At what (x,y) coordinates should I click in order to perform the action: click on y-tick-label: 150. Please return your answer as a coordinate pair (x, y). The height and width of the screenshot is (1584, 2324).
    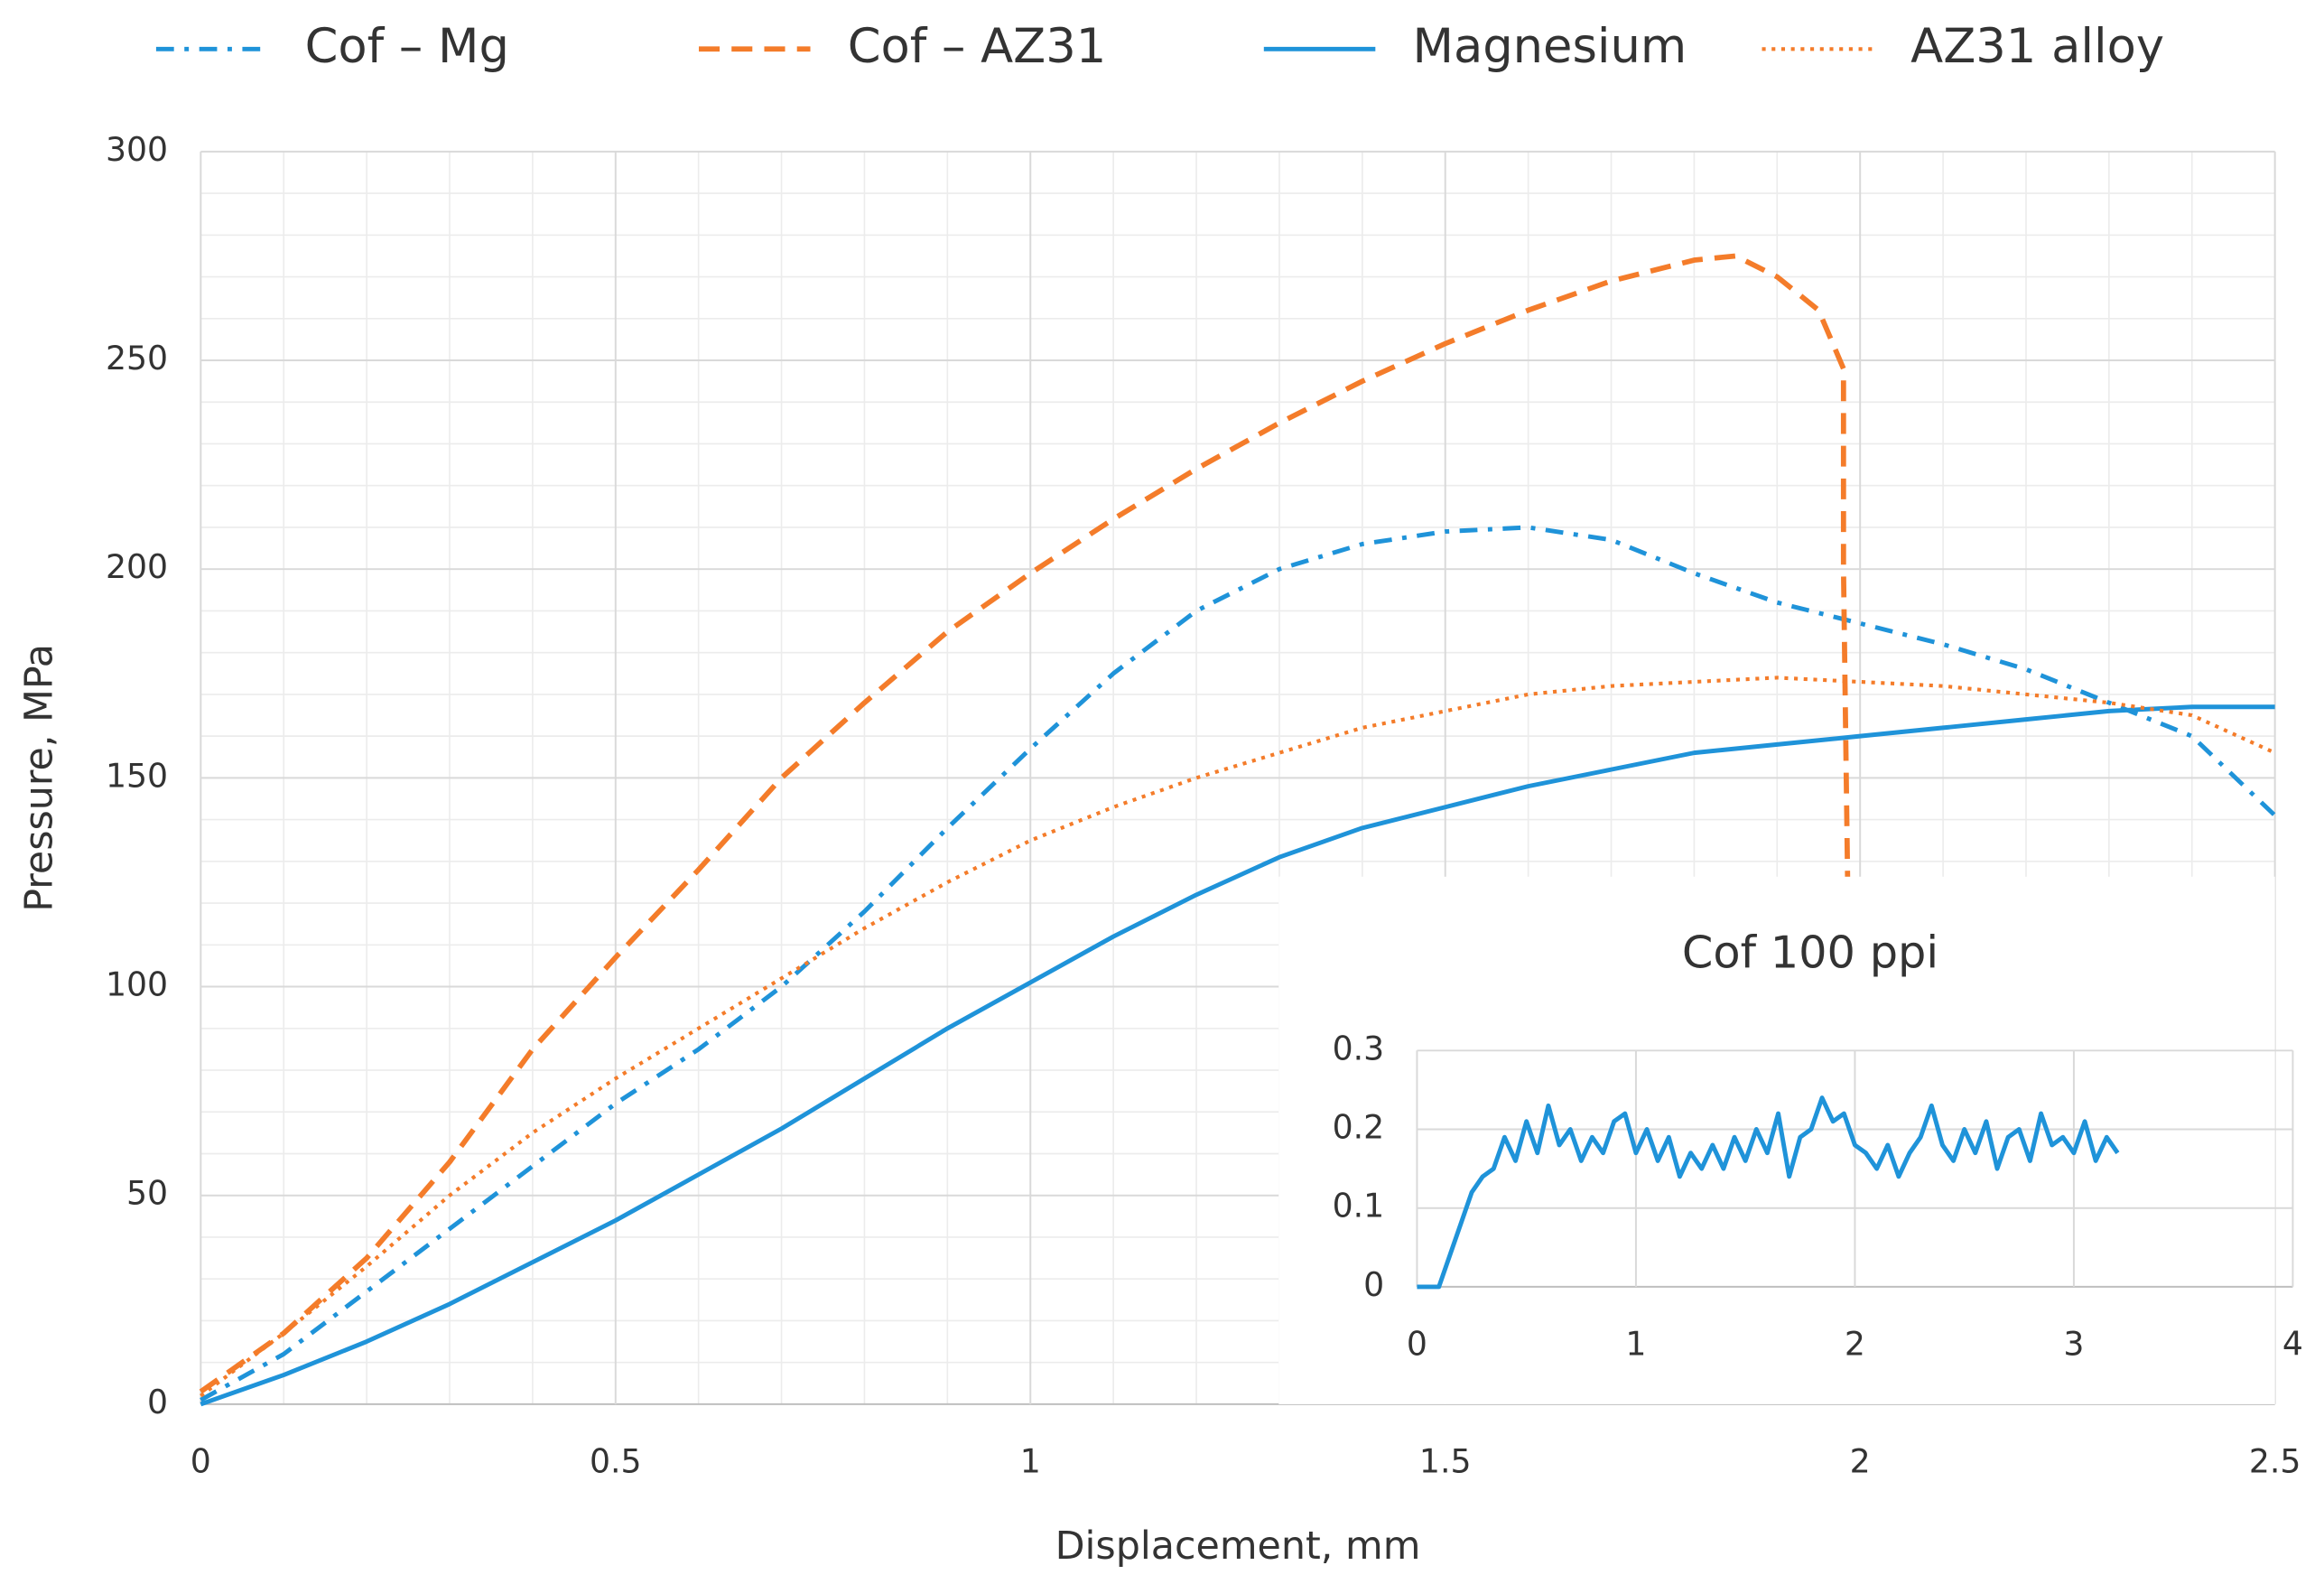
    Looking at the image, I should click on (137, 775).